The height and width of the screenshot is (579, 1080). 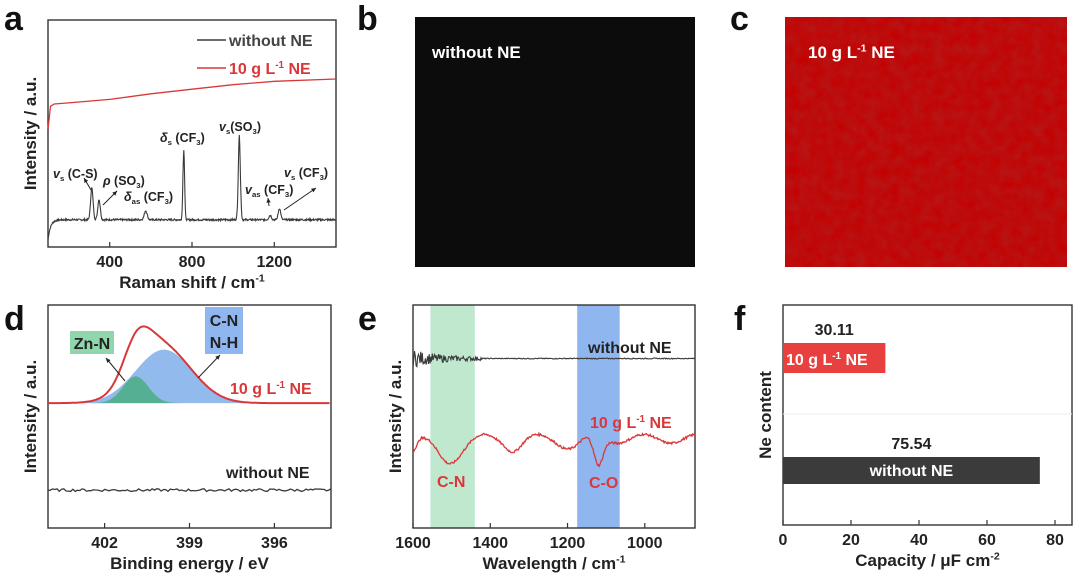 What do you see at coordinates (603, 483) in the screenshot?
I see `c-o-label: C-O` at bounding box center [603, 483].